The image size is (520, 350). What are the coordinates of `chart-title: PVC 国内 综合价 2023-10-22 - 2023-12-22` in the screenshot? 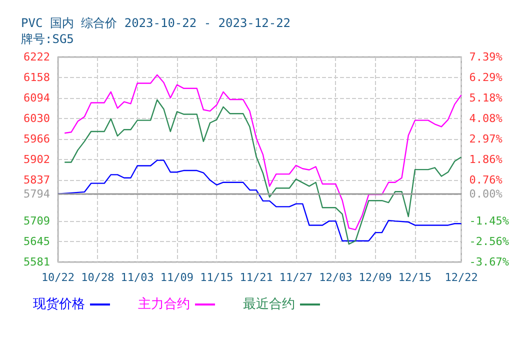 It's located at (156, 23).